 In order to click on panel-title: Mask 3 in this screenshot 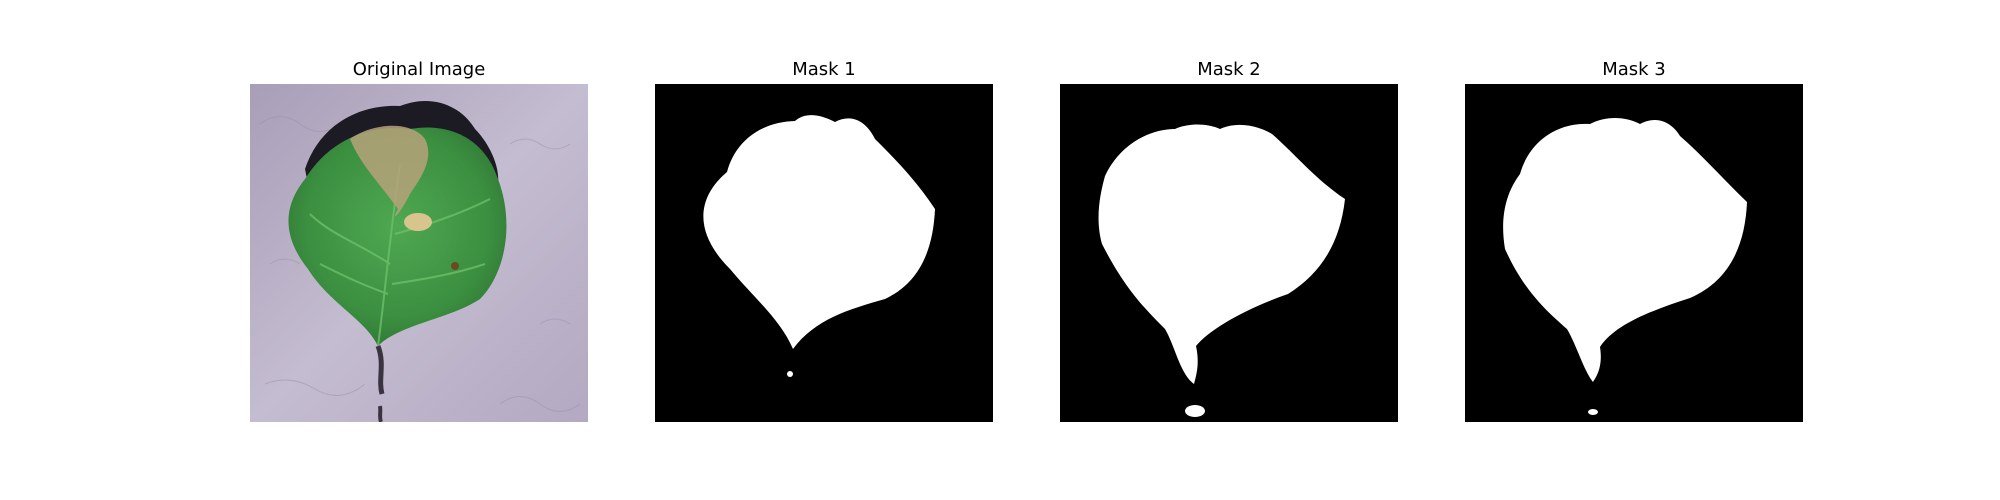, I will do `click(1634, 69)`.